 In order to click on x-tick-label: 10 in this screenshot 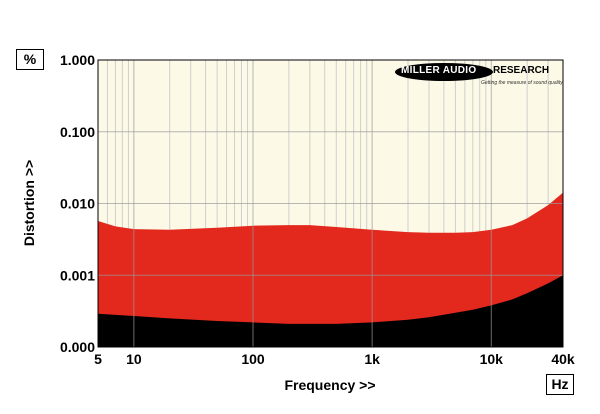, I will do `click(134, 359)`.